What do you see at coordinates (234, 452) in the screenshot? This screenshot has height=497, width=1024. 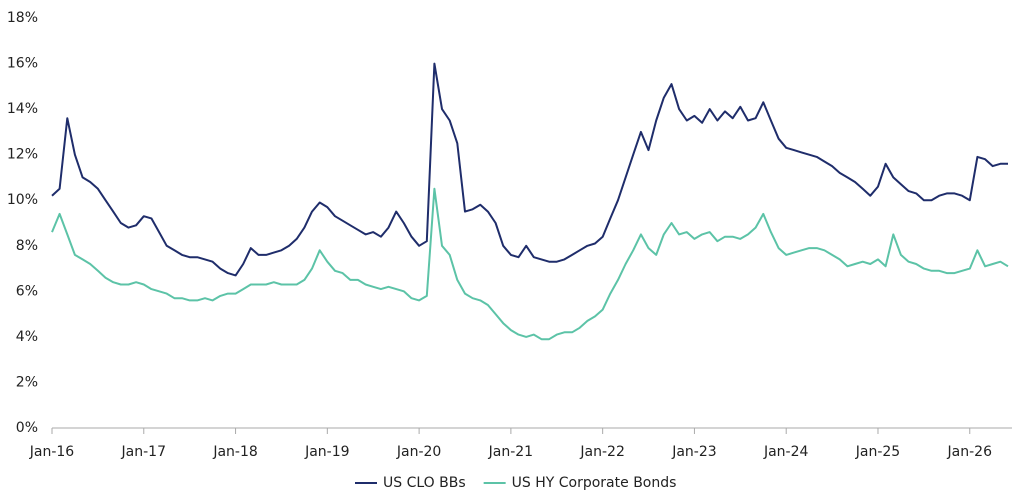 I see `x-tick-label: Jan-18` at bounding box center [234, 452].